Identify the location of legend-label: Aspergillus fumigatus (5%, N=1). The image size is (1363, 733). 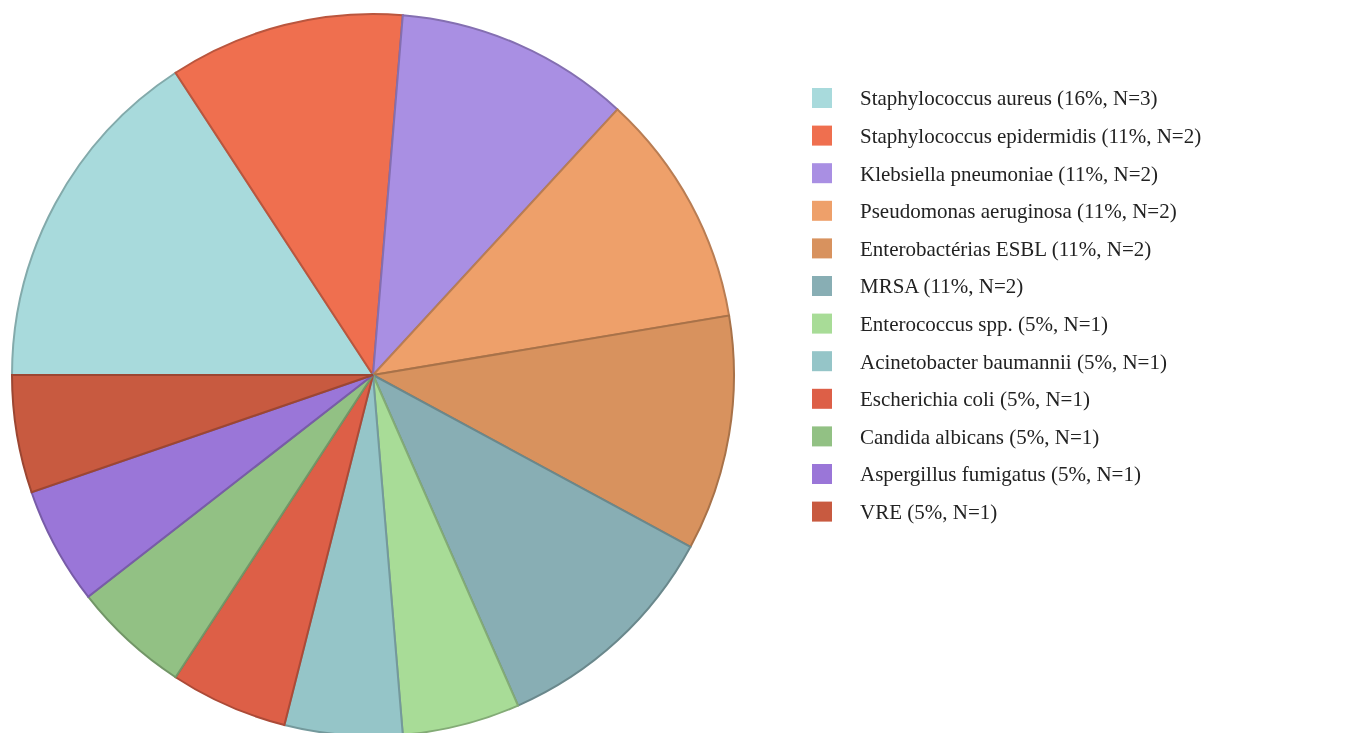
(1000, 474).